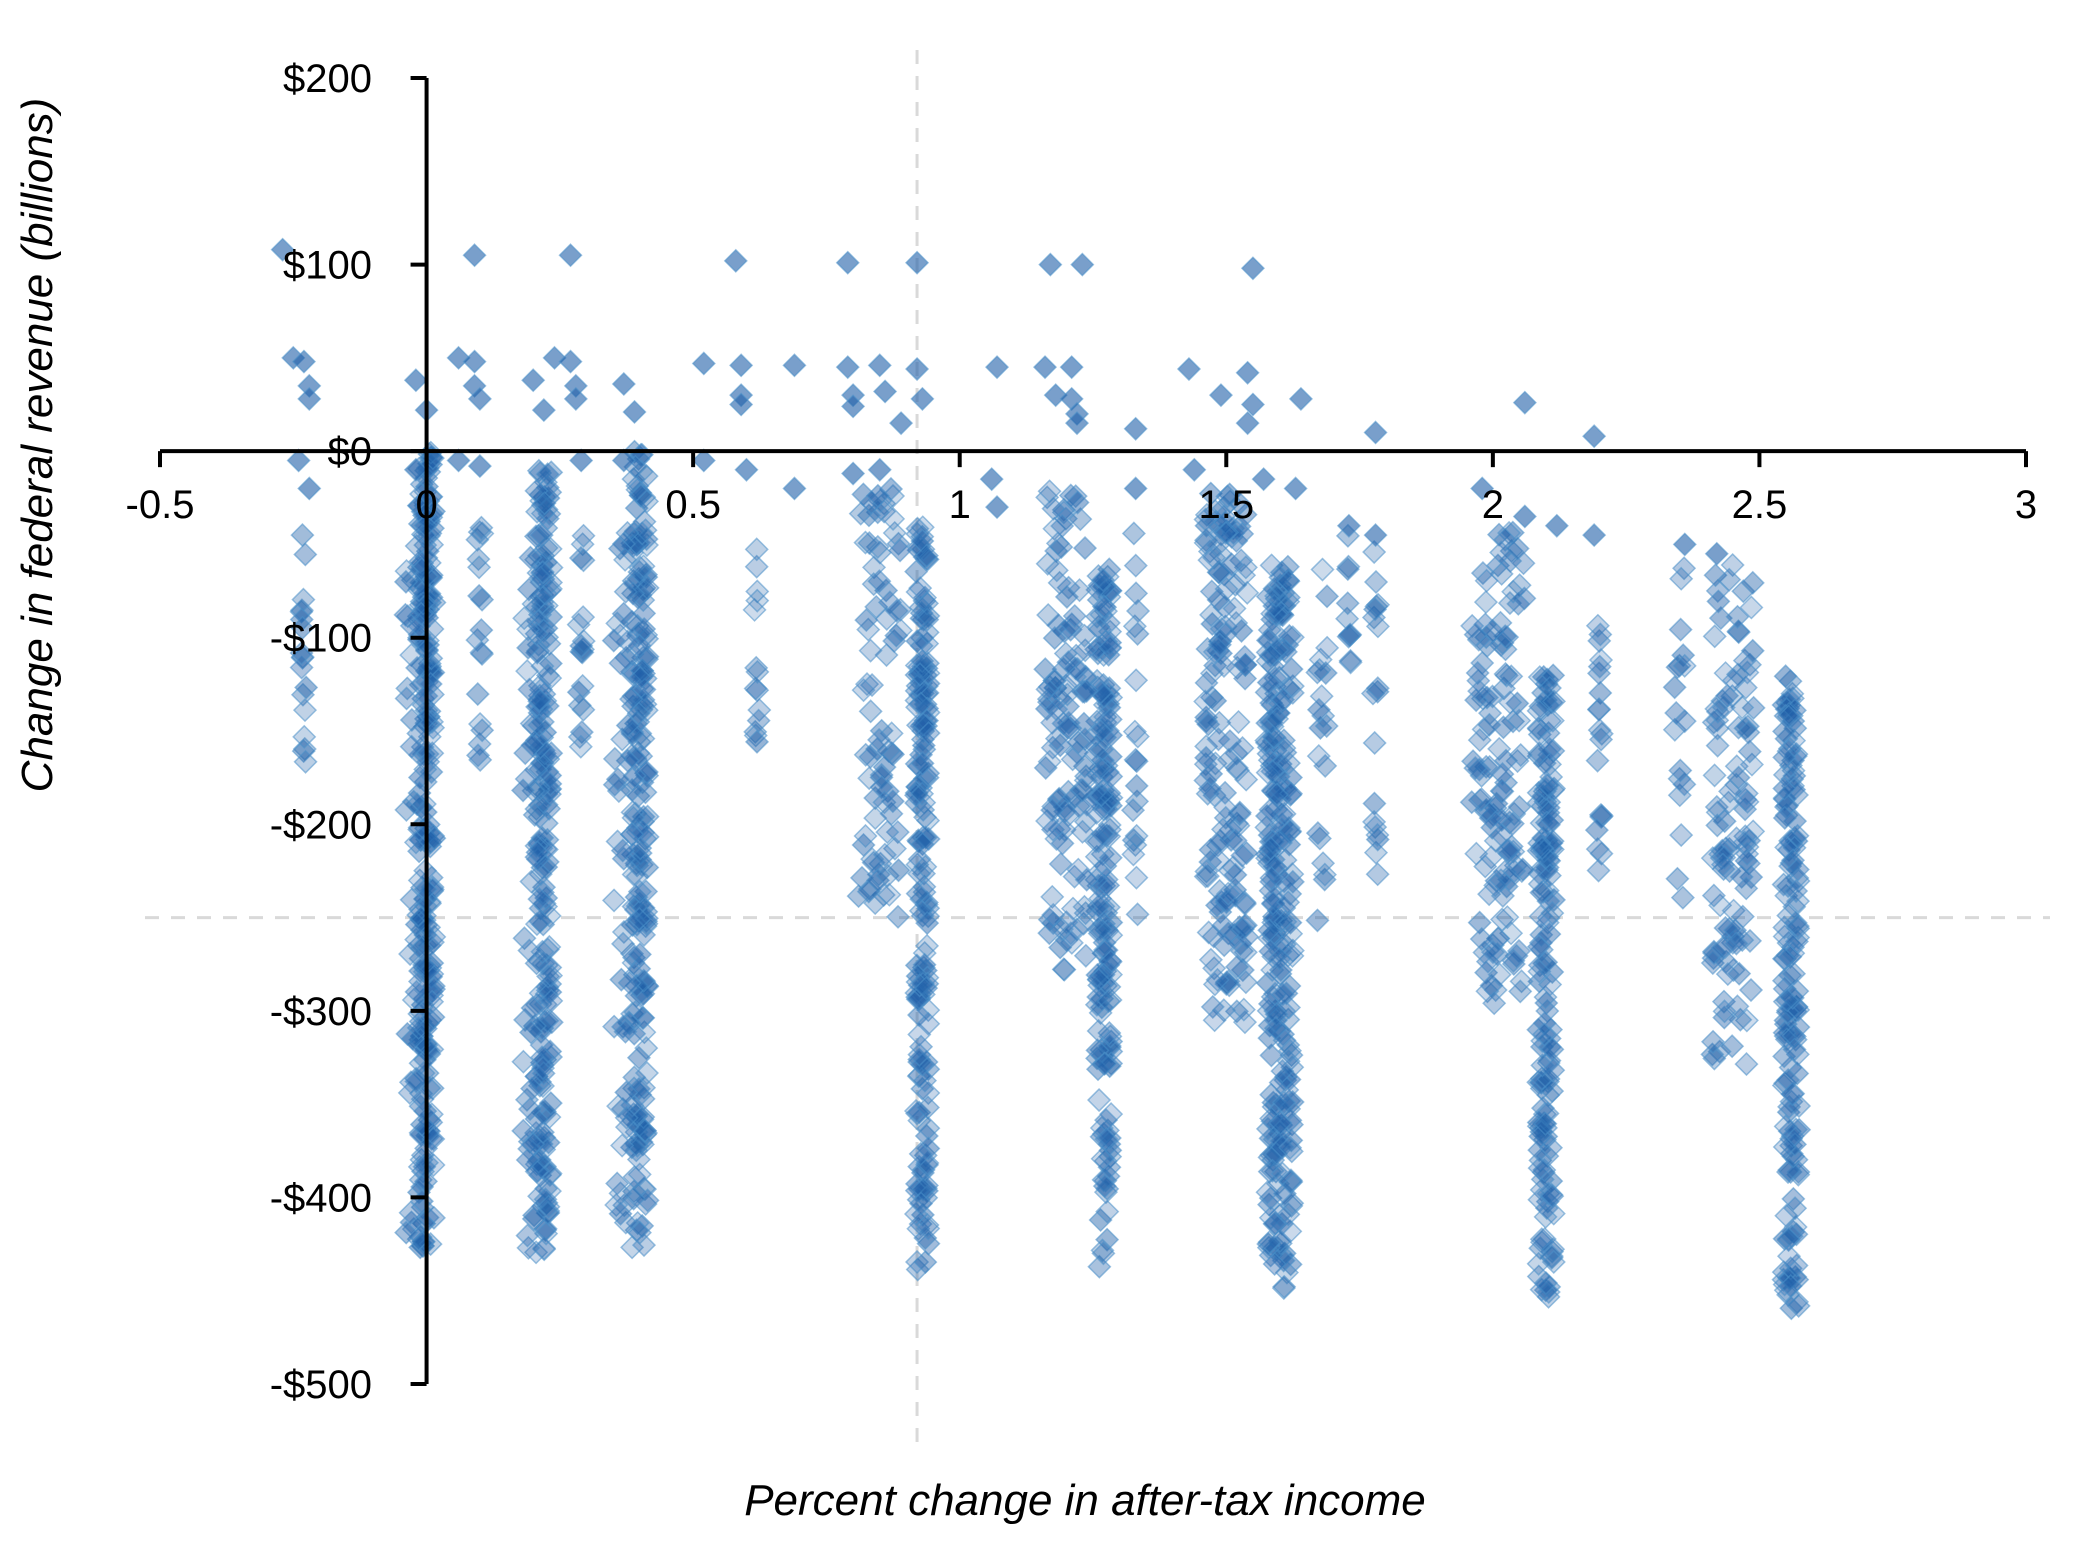  Describe the element at coordinates (960, 505) in the screenshot. I see `x-tick-label: 1` at that location.